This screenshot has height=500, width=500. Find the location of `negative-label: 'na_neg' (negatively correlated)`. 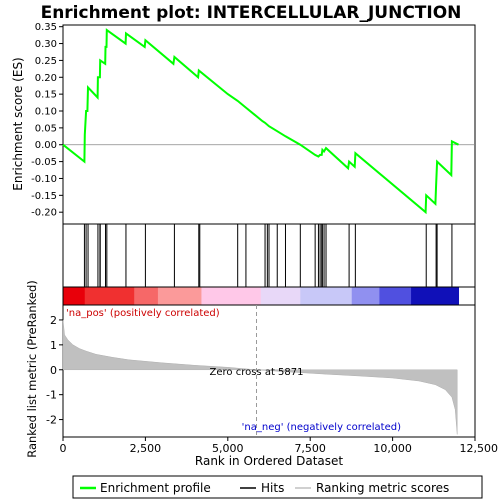

negative-label: 'na_neg' (negatively correlated) is located at coordinates (321, 427).